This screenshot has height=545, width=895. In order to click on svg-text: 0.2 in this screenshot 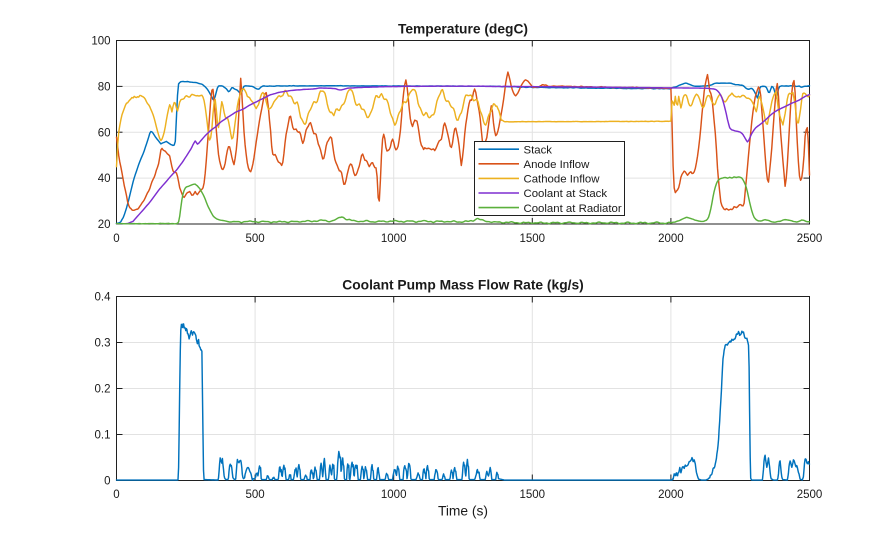, I will do `click(103, 390)`.